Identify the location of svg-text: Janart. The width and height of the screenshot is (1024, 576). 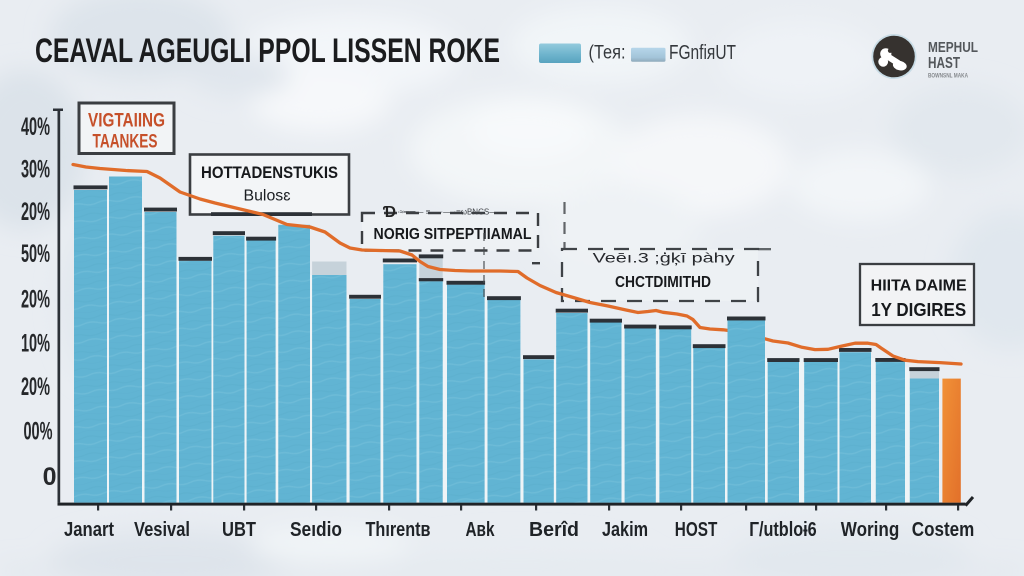
(89, 530).